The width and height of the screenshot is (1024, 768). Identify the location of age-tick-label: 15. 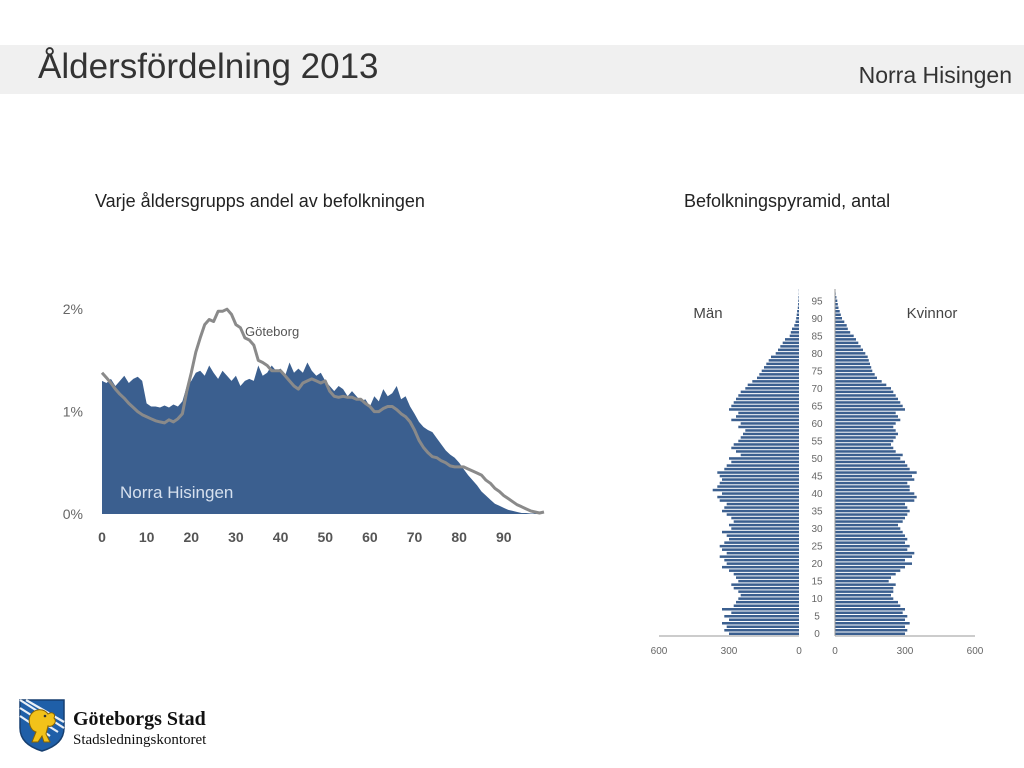
(817, 582).